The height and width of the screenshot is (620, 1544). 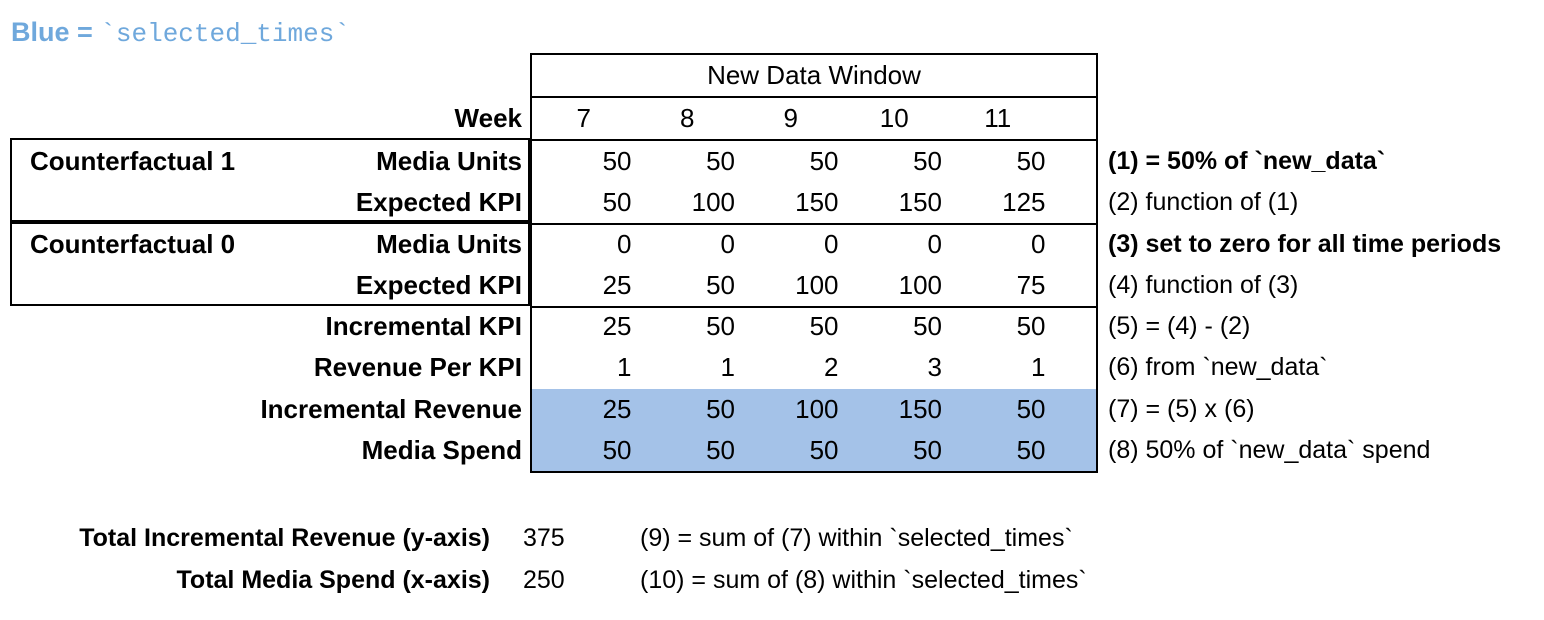 I want to click on table-row-revenue-per-kpi: 1 1 2 3 1, so click(x=814, y=367).